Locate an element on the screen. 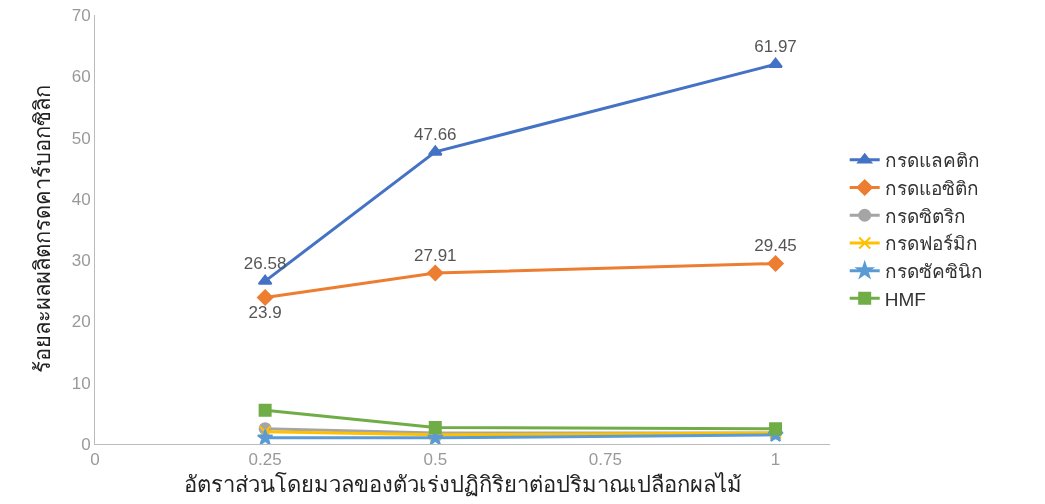 This screenshot has height=504, width=1045. legend-label: กรดแลคติก is located at coordinates (932, 161).